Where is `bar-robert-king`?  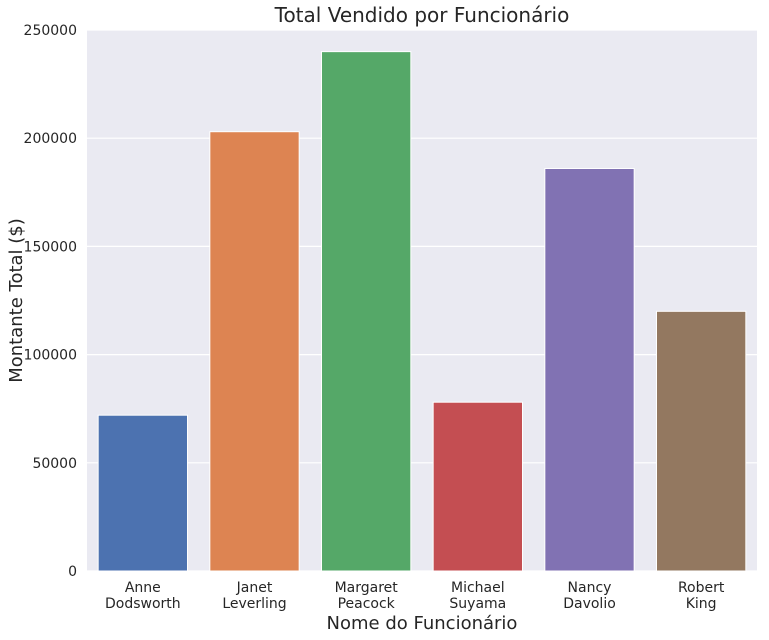 bar-robert-king is located at coordinates (701, 441).